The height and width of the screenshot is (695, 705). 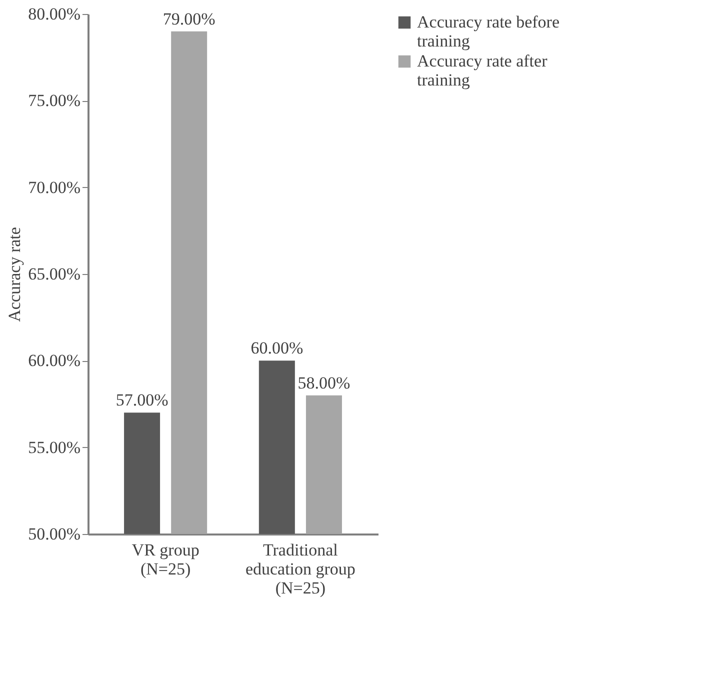 I want to click on y-tick-label: 65.00%, so click(x=54, y=274).